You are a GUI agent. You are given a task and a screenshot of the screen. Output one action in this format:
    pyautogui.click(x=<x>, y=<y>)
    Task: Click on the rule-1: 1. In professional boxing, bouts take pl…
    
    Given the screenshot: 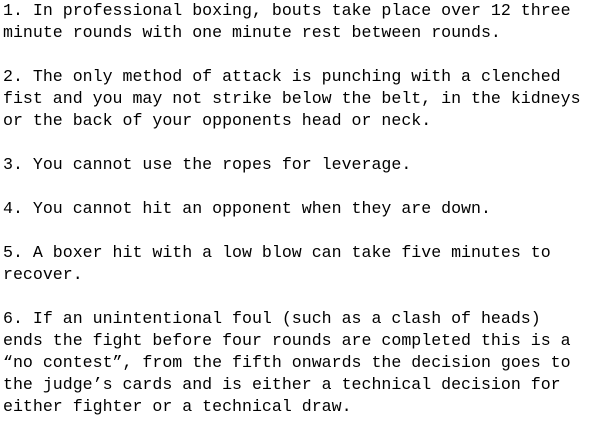 What is the action you would take?
    pyautogui.click(x=297, y=22)
    